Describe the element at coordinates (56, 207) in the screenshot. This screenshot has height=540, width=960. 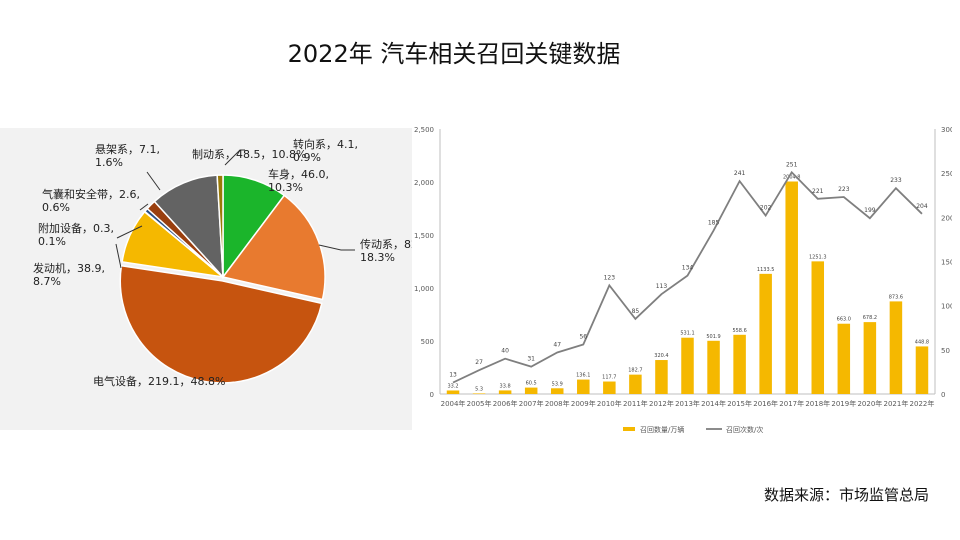
I see `pie-label-pct-airbag: 0.6%` at that location.